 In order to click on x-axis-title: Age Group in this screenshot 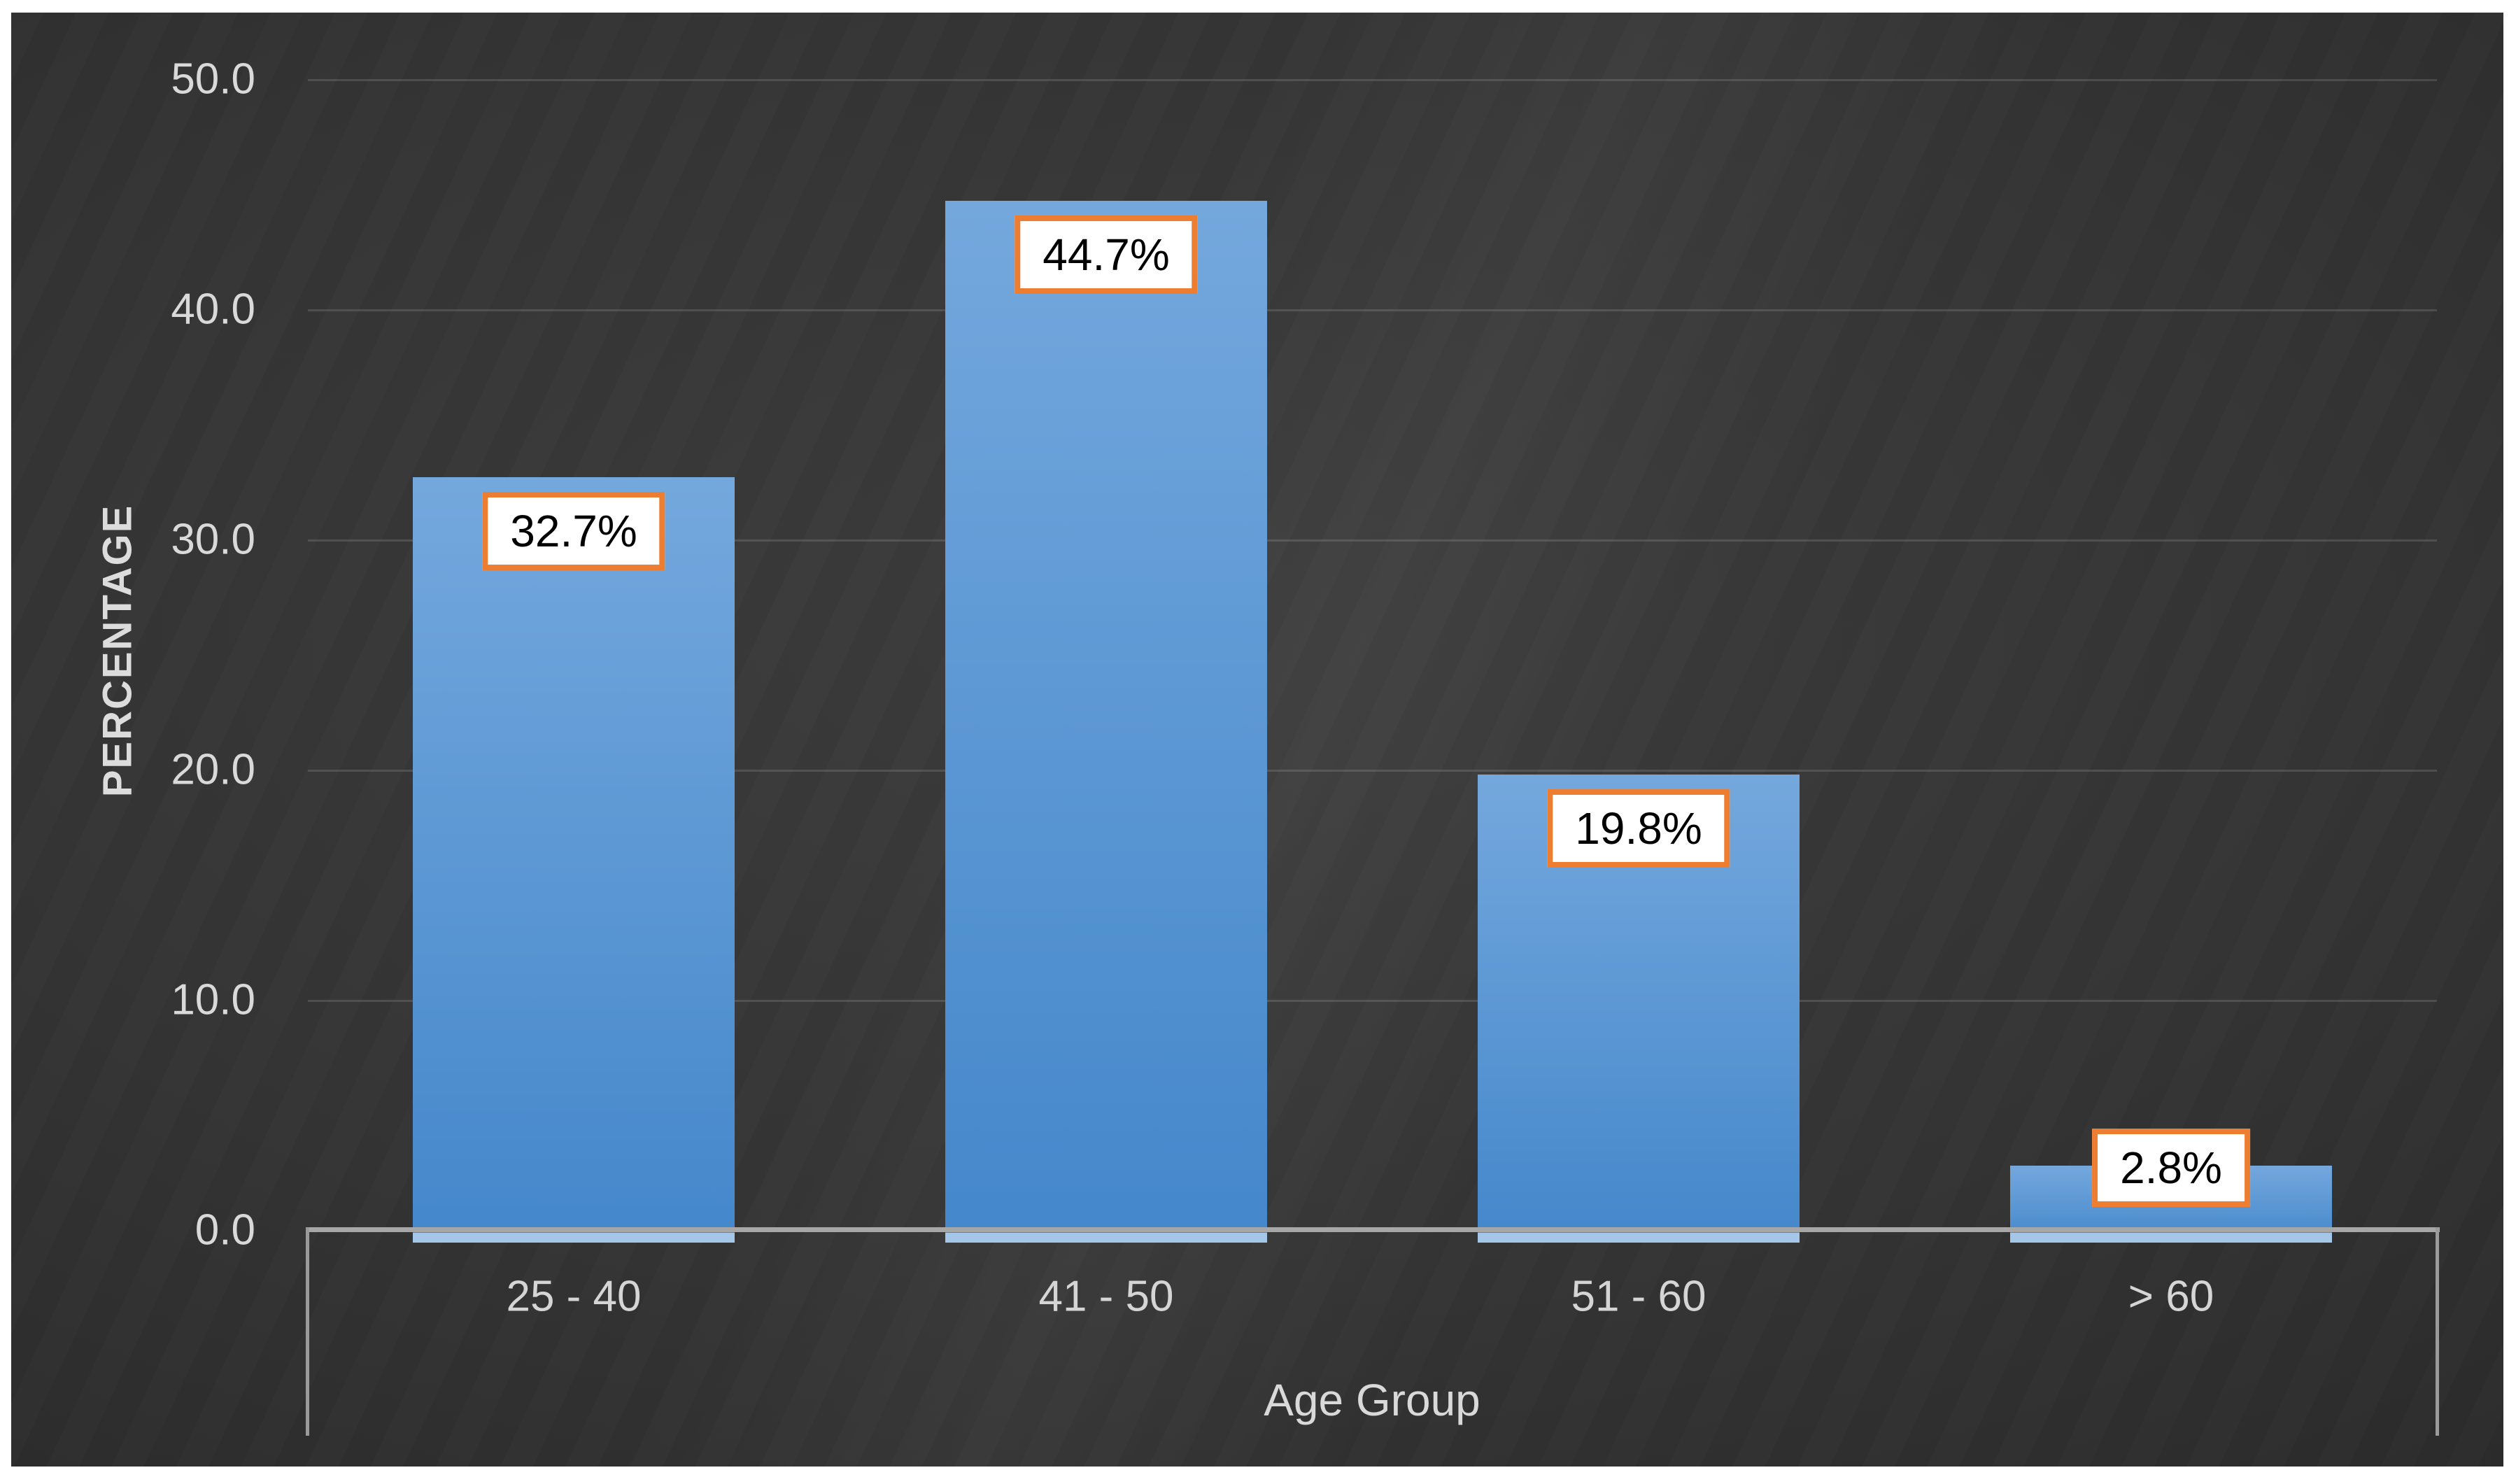, I will do `click(1372, 1400)`.